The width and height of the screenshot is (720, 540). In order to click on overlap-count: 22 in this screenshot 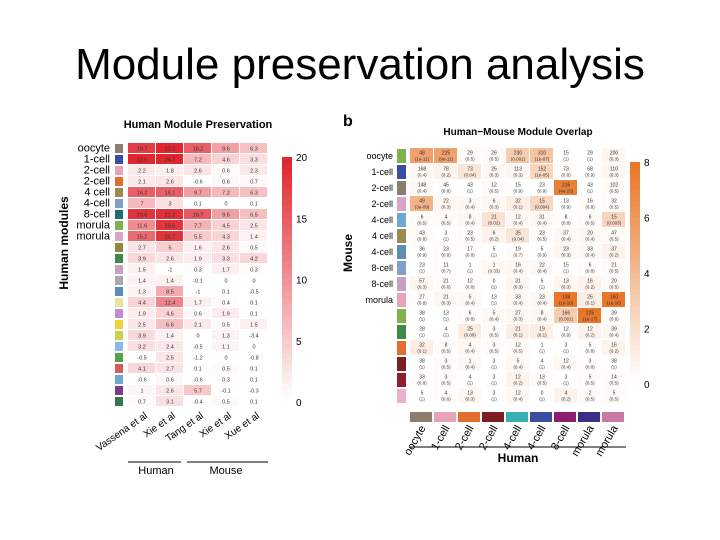, I will do `click(542, 266)`.